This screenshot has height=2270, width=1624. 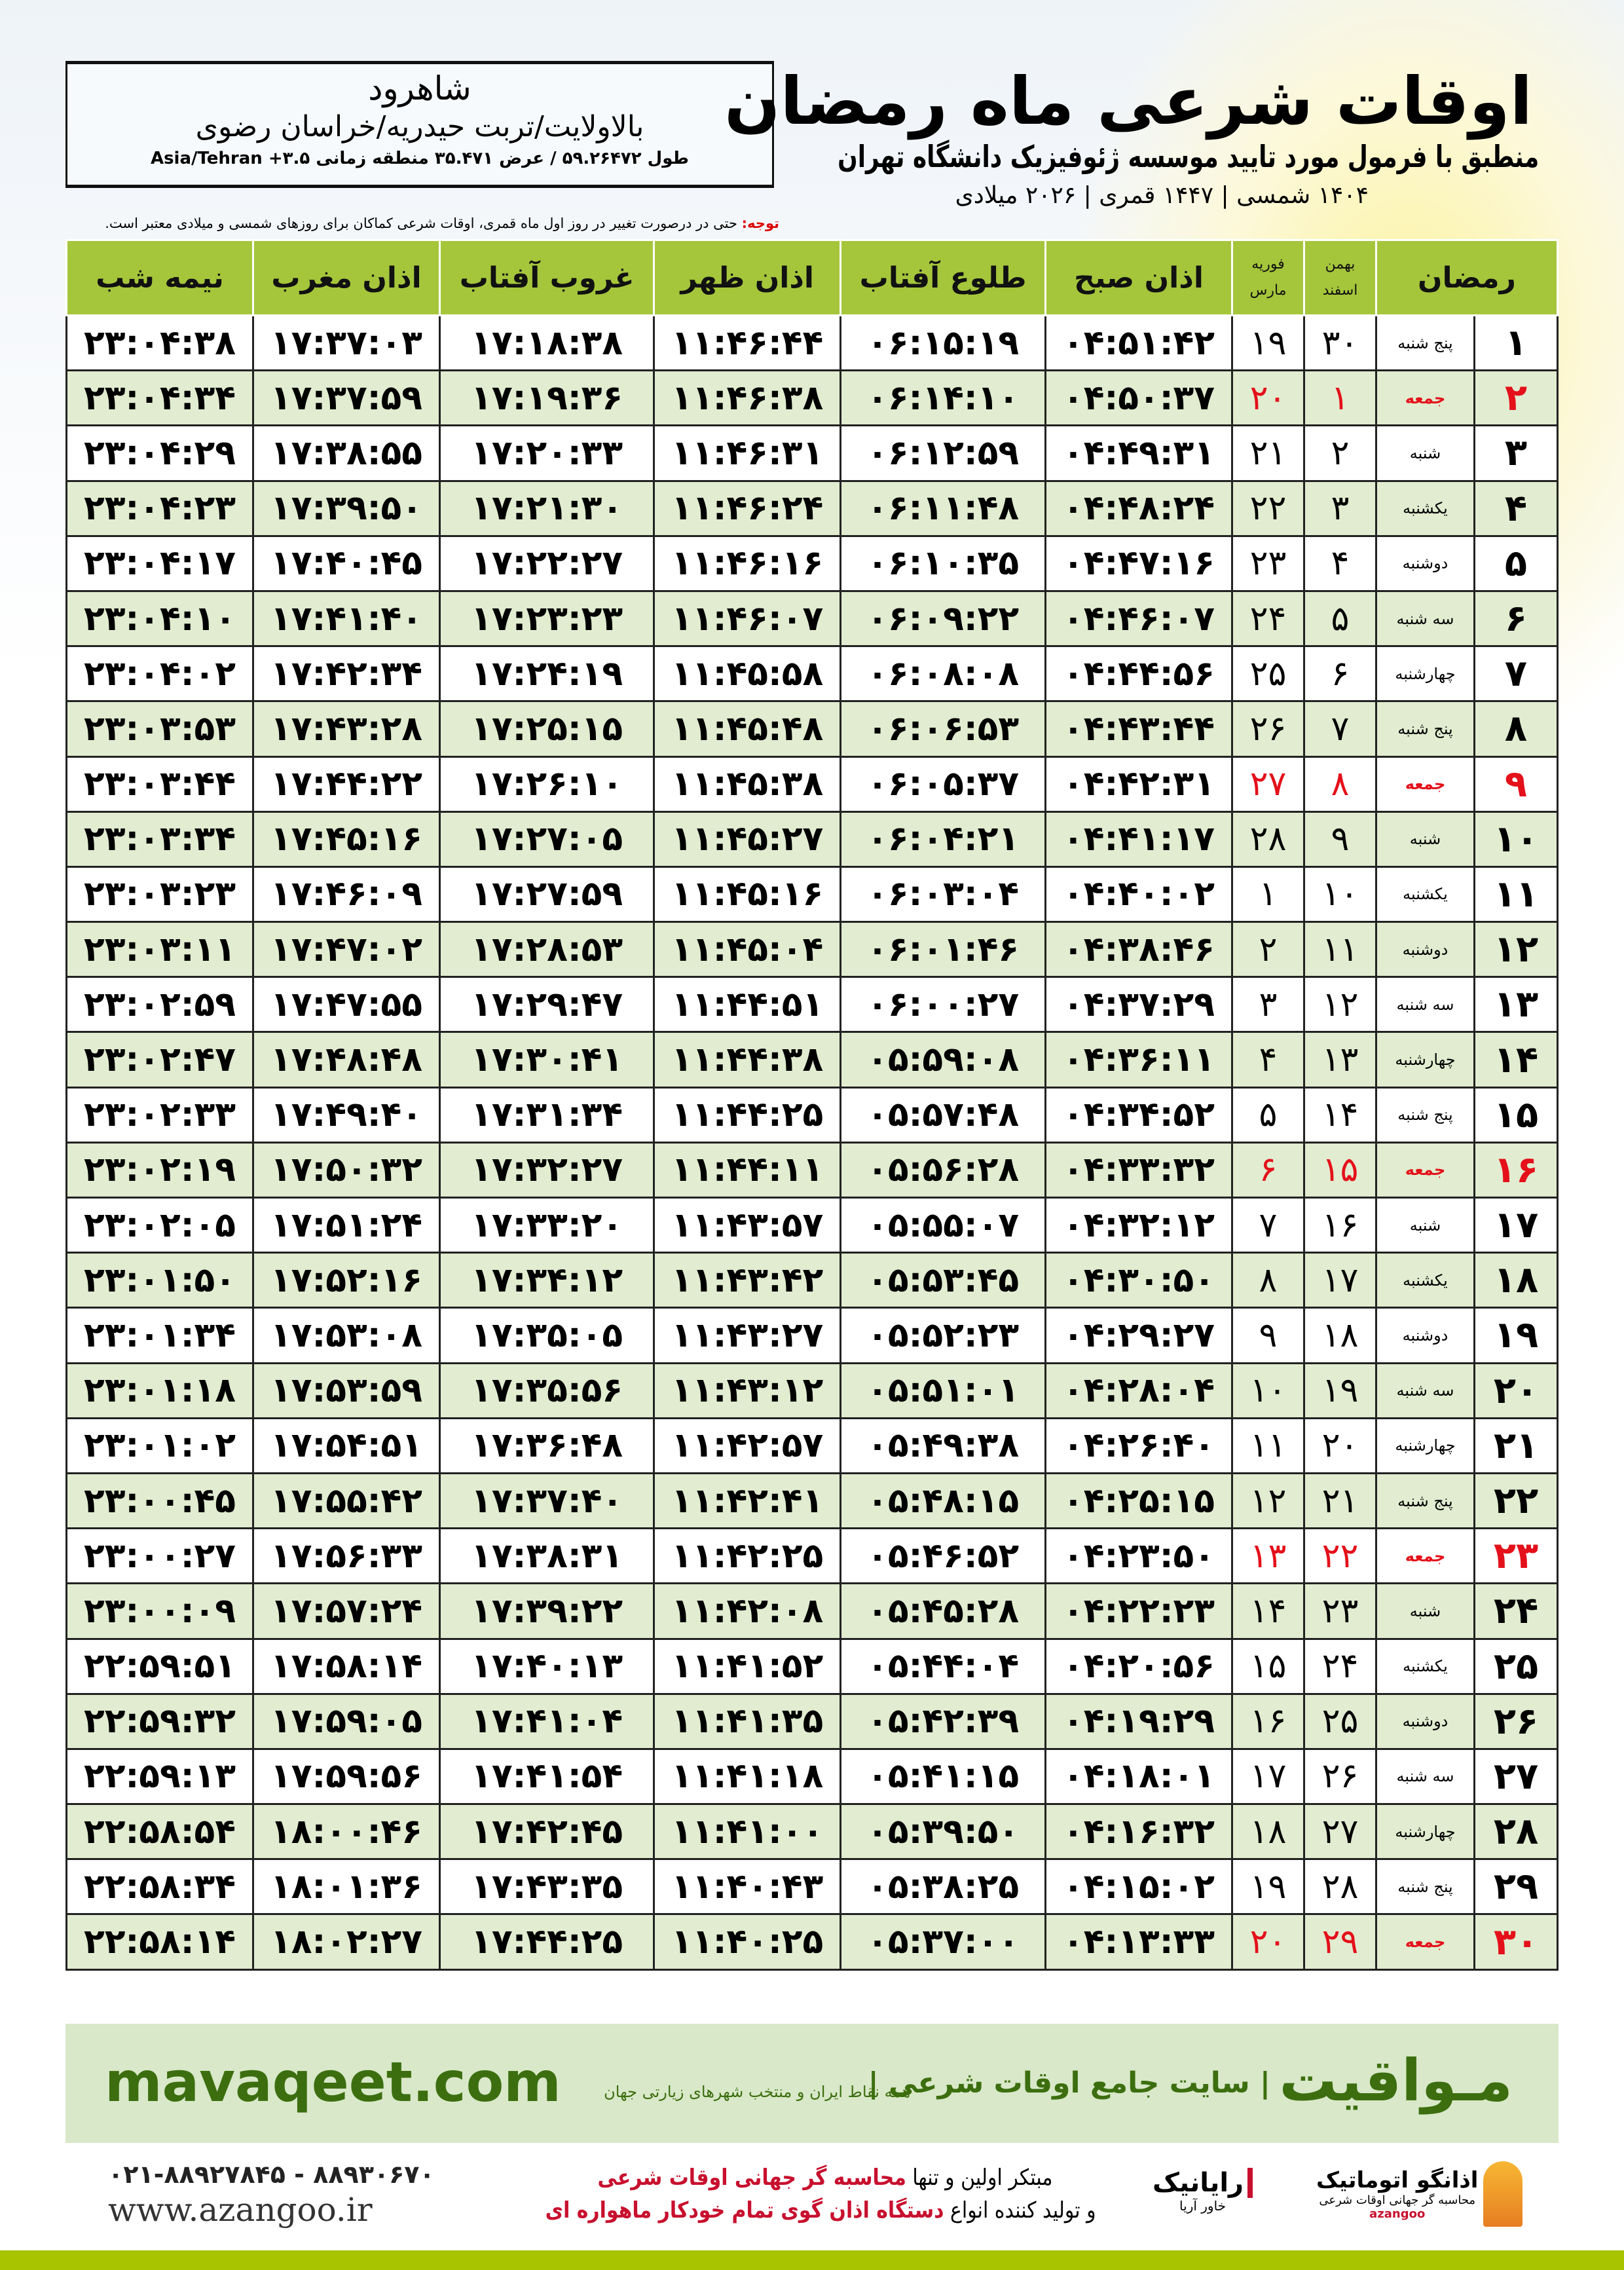 I want to click on fajr-cell: ۰۴:۱۶:۳۲, so click(x=1138, y=1832).